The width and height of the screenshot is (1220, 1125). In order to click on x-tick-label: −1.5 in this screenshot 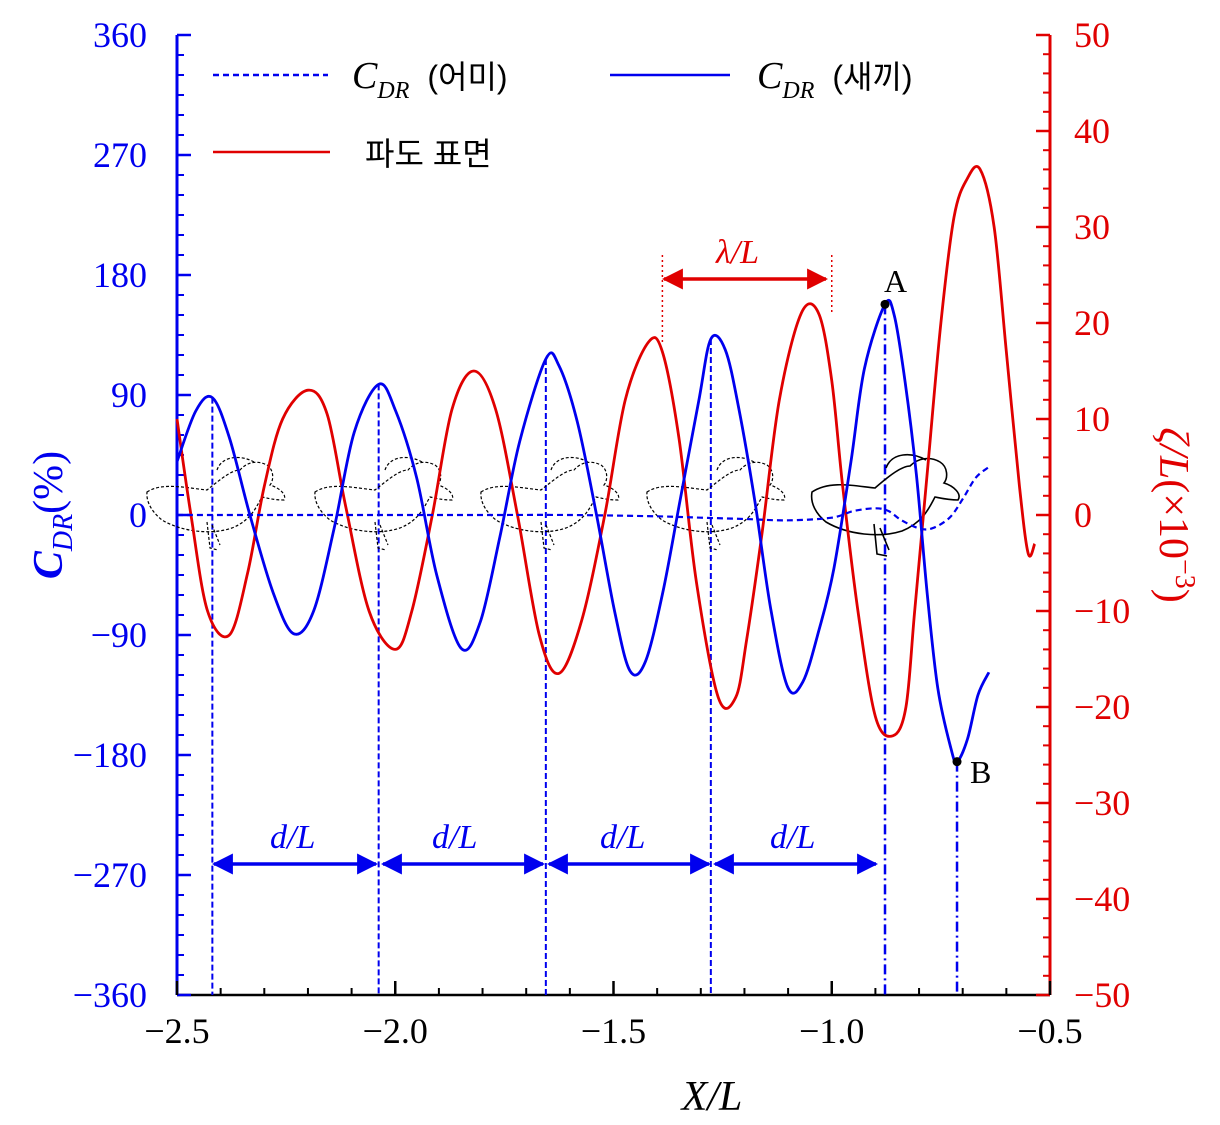, I will do `click(613, 1031)`.